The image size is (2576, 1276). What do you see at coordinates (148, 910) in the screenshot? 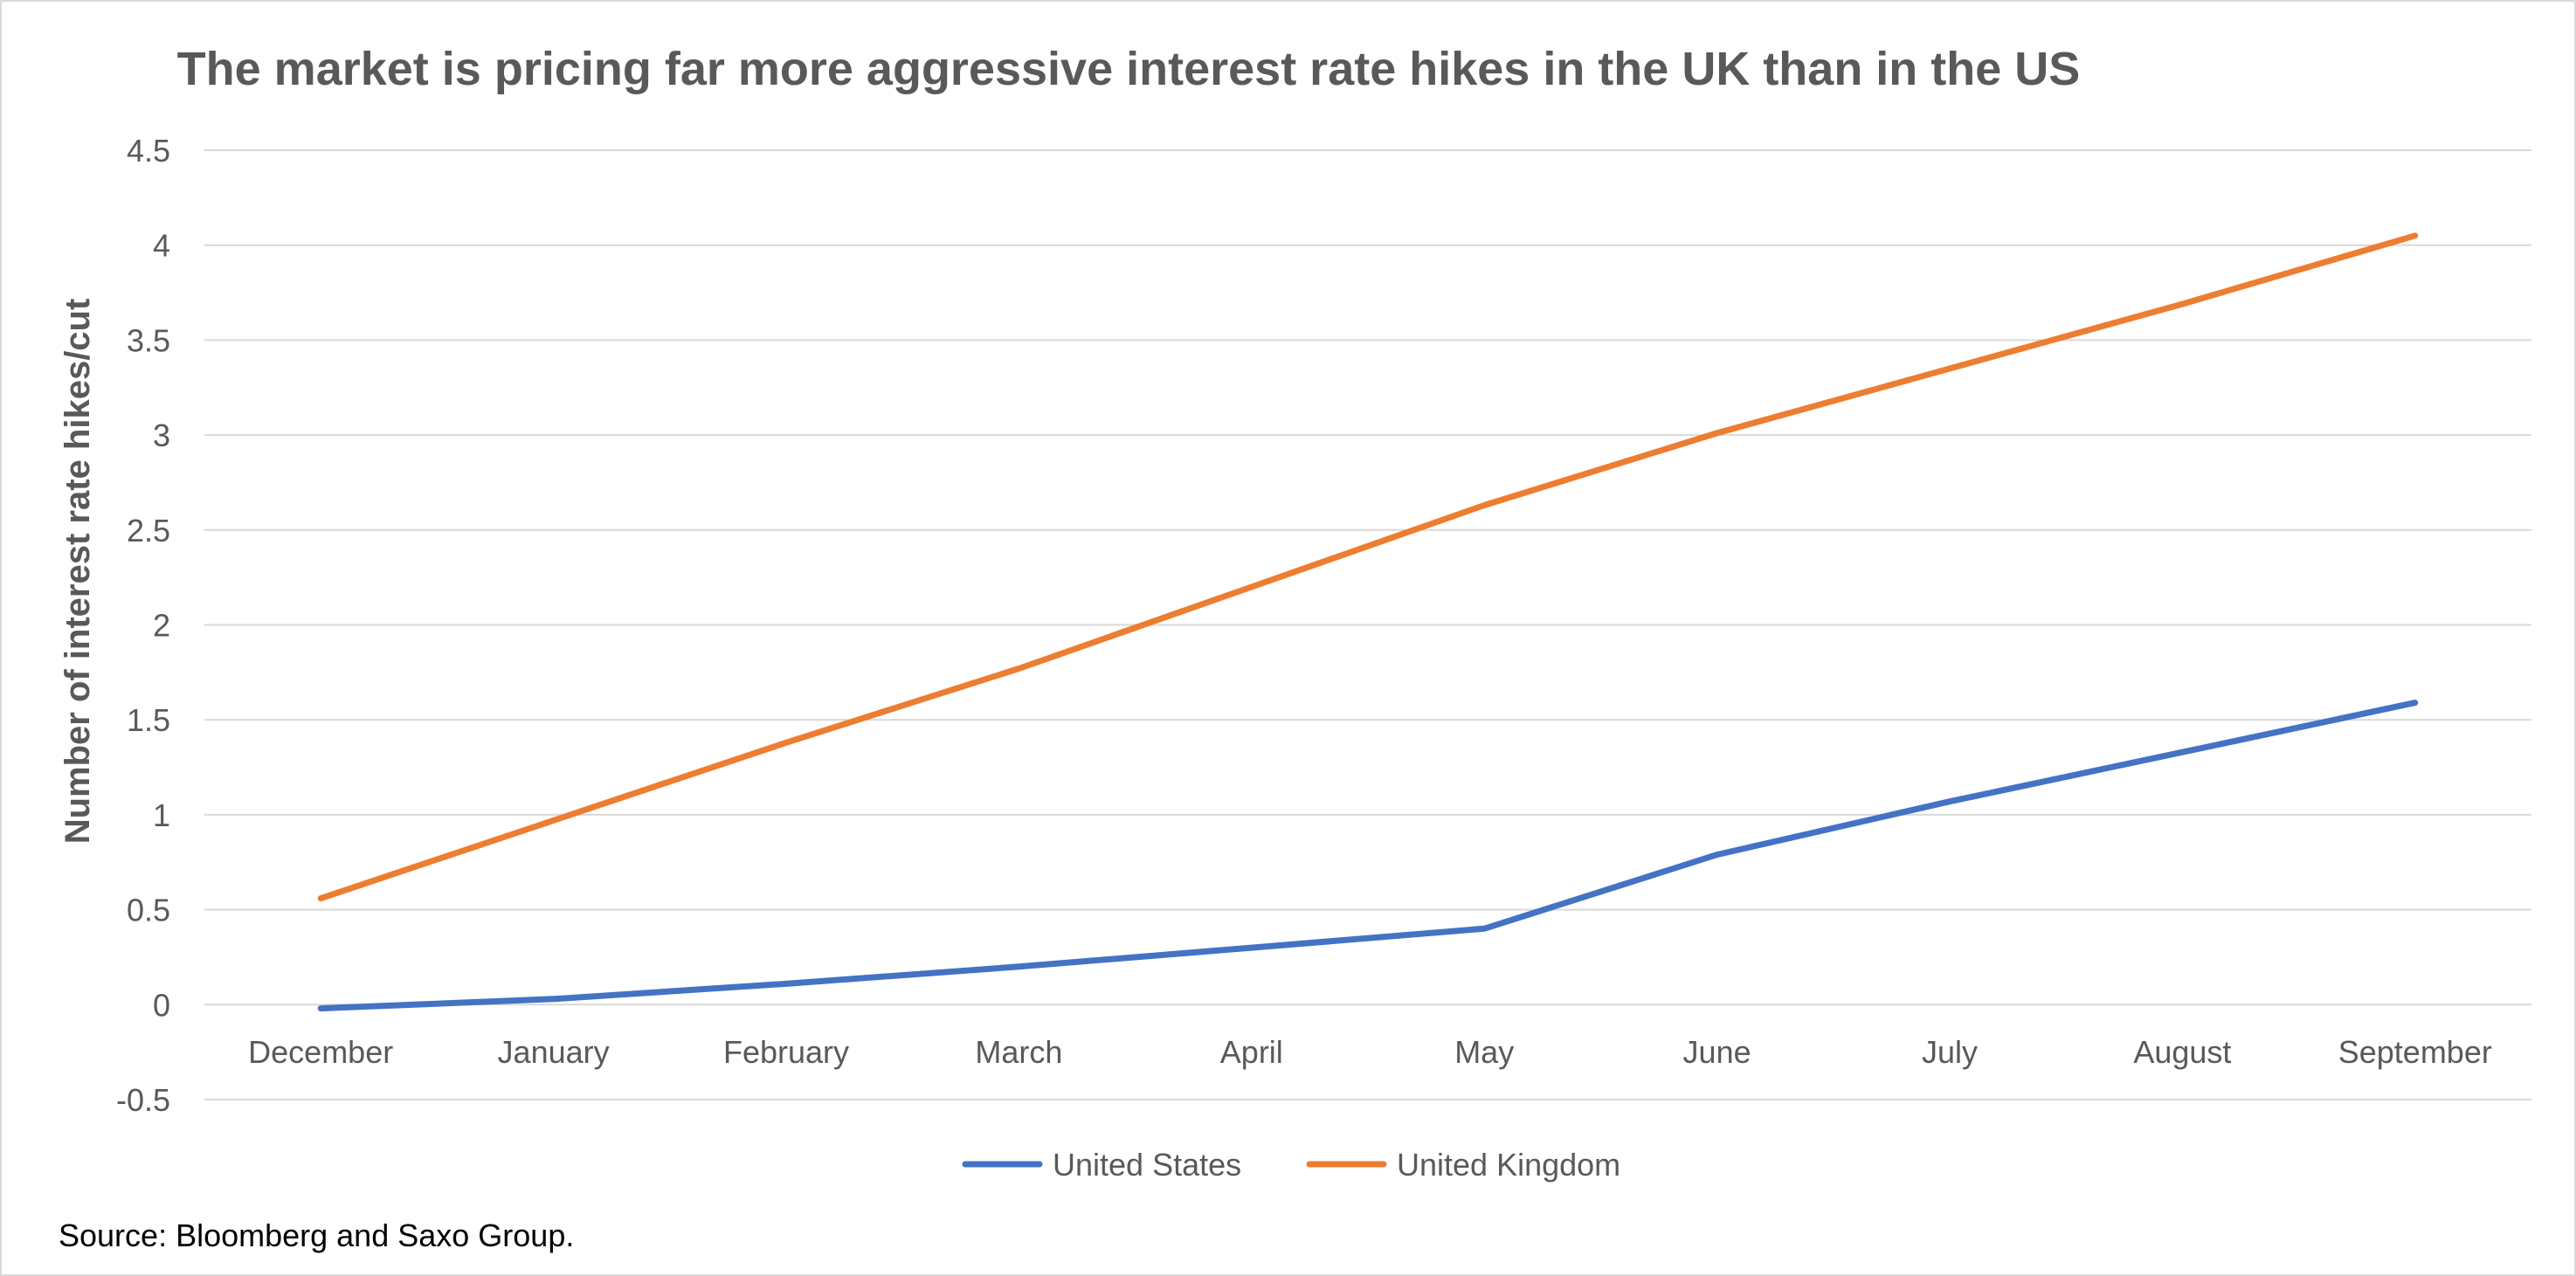
I see `y-tick-label: 0.5` at bounding box center [148, 910].